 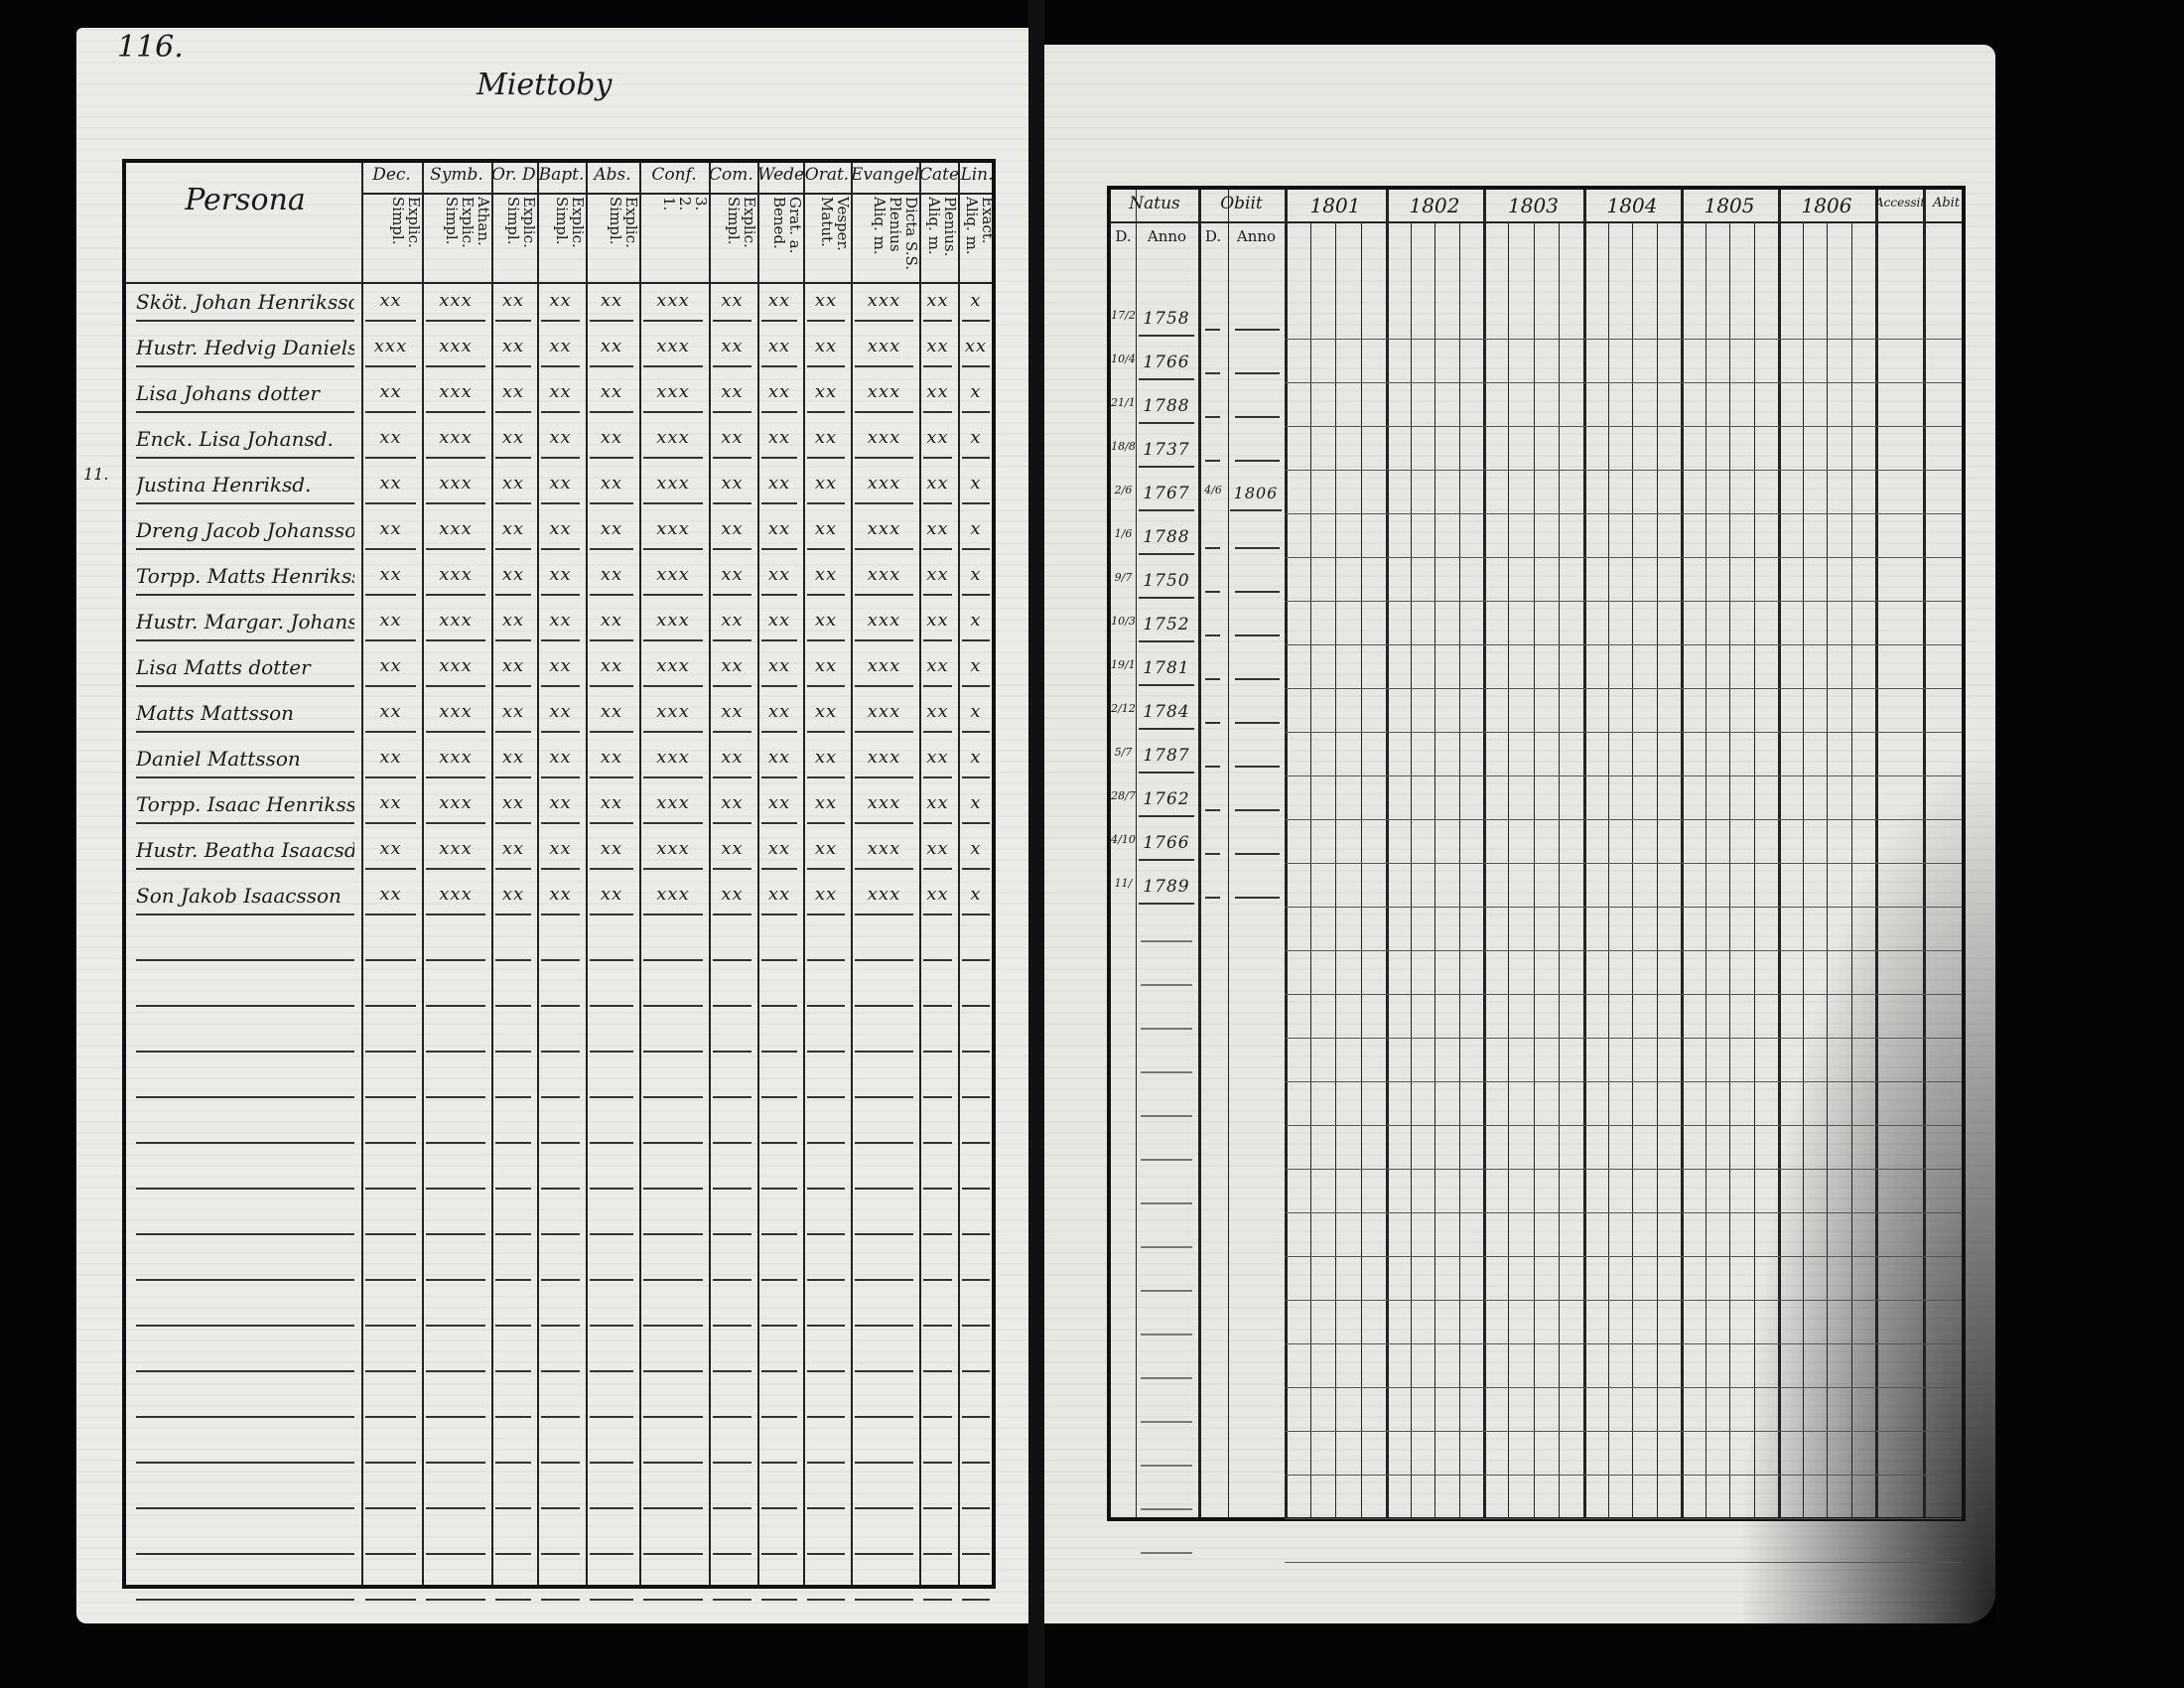 I want to click on accessit-header: Accessit, so click(x=1899, y=203).